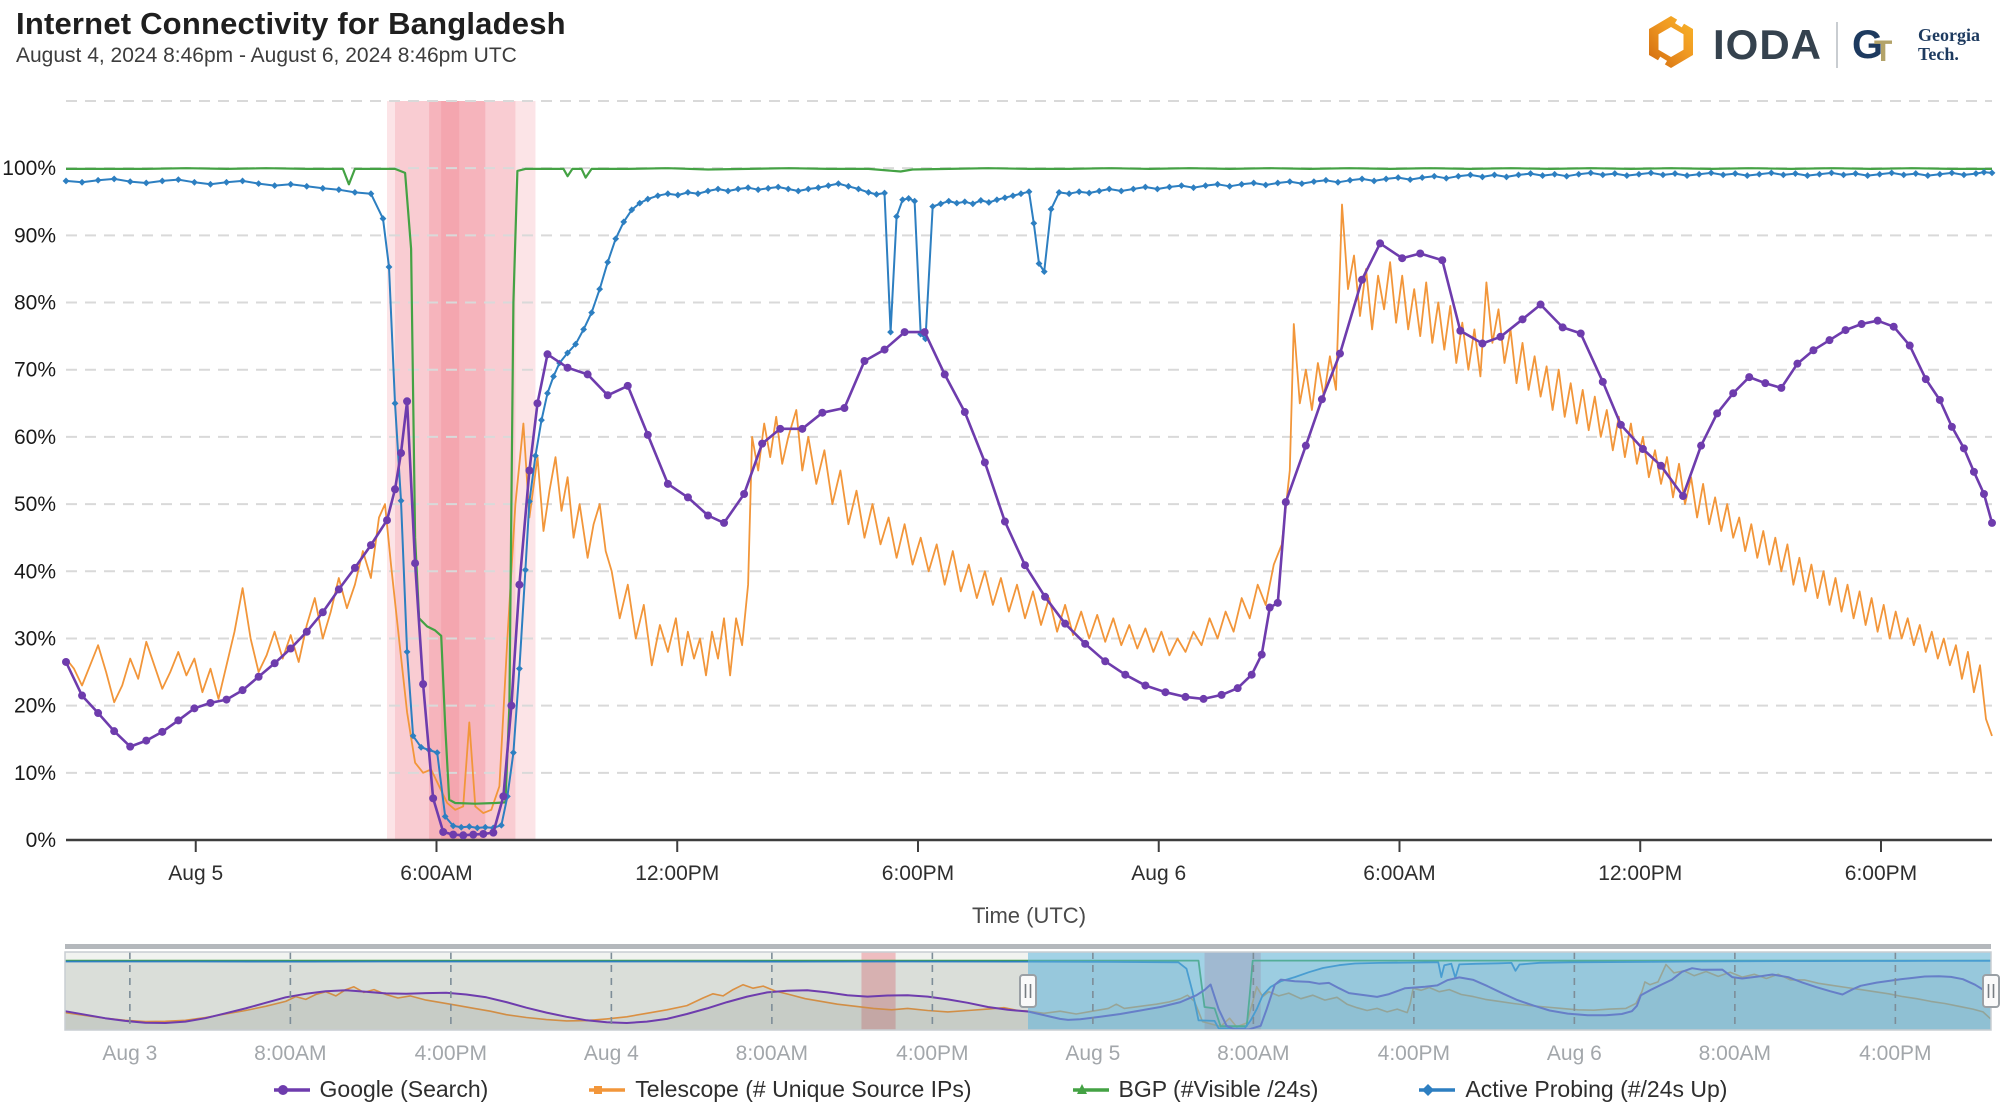 This screenshot has height=1120, width=2000. Describe the element at coordinates (780, 1089) in the screenshot. I see `legend-item-telescope: Telescope (# Unique Source IPs)` at that location.